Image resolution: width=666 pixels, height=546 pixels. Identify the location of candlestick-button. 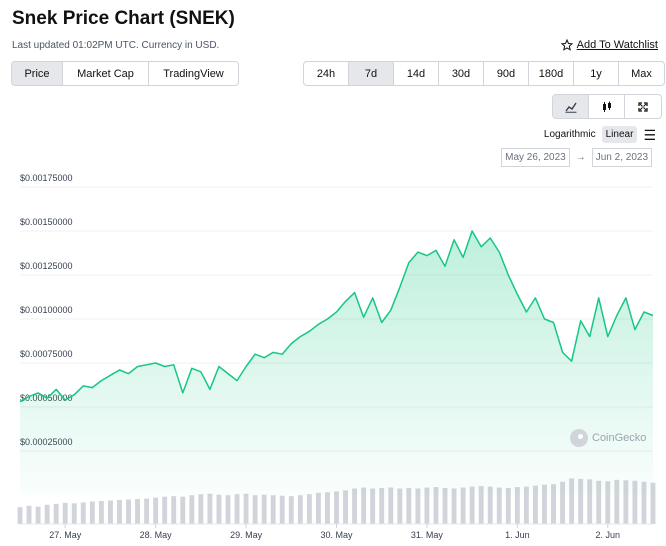
(607, 106).